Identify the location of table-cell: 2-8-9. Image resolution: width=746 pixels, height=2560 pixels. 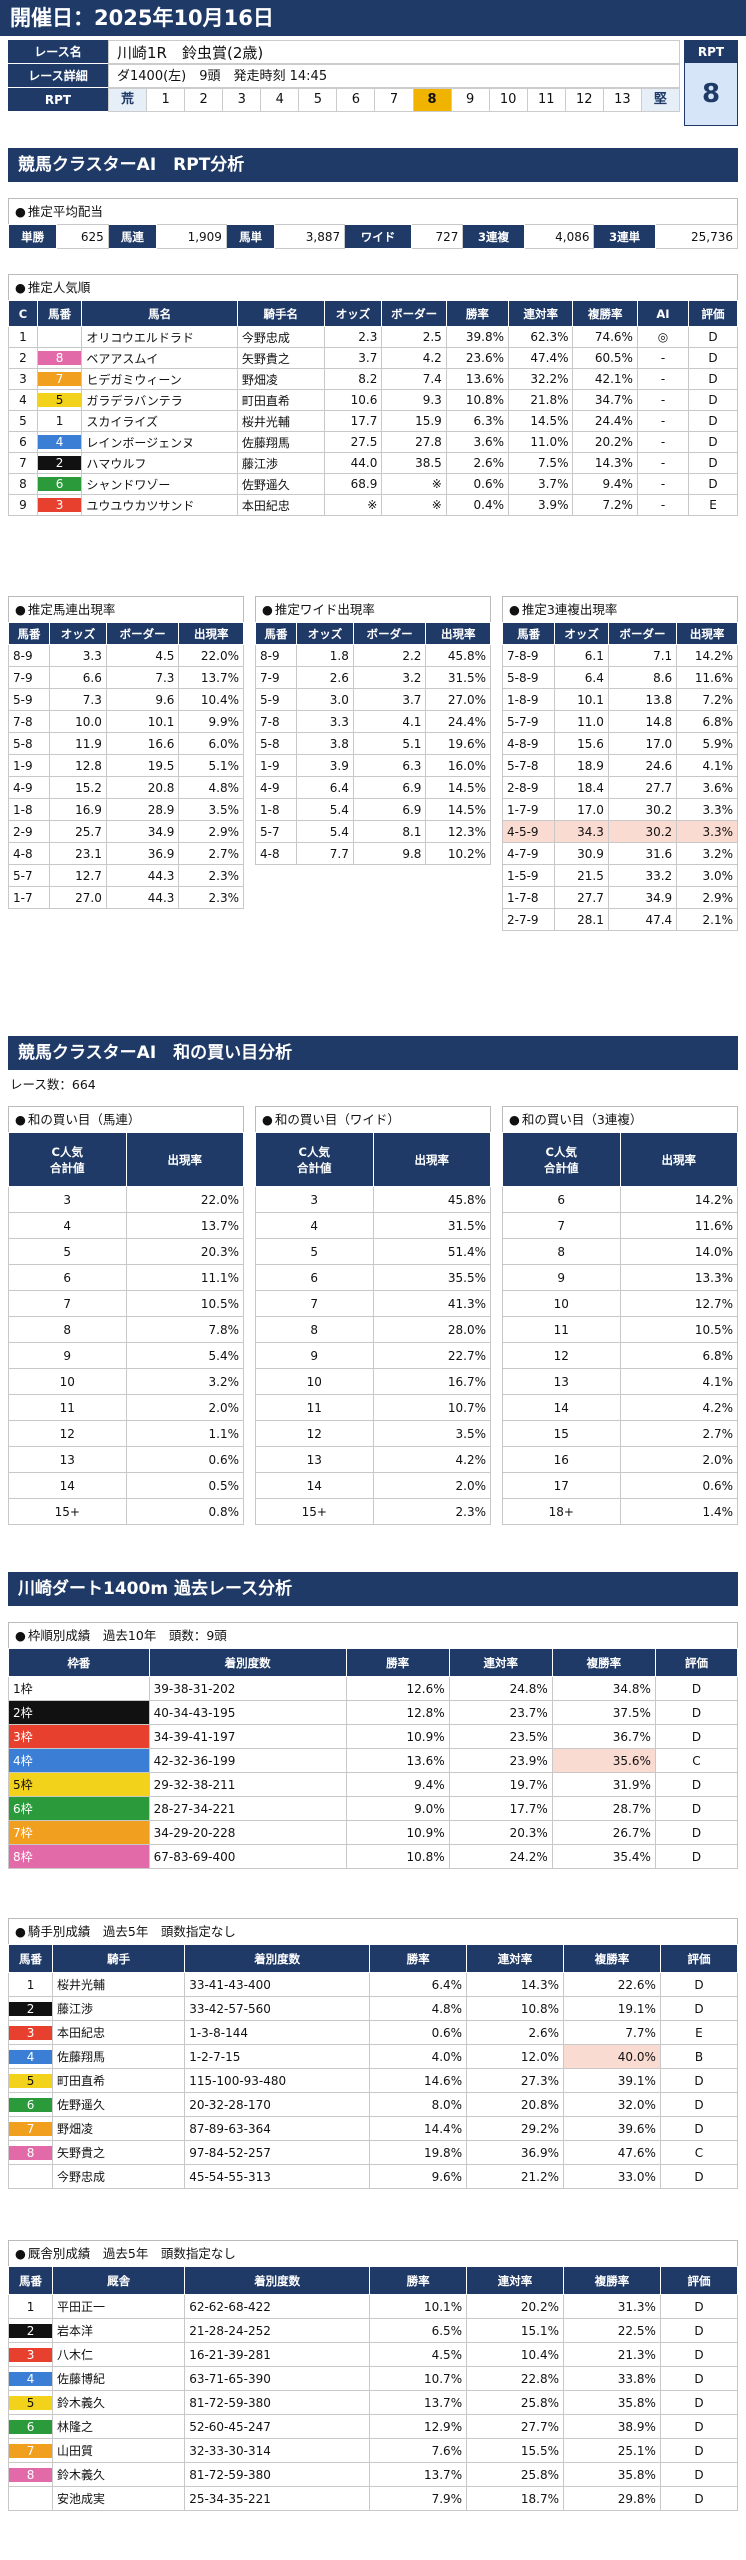
(528, 787).